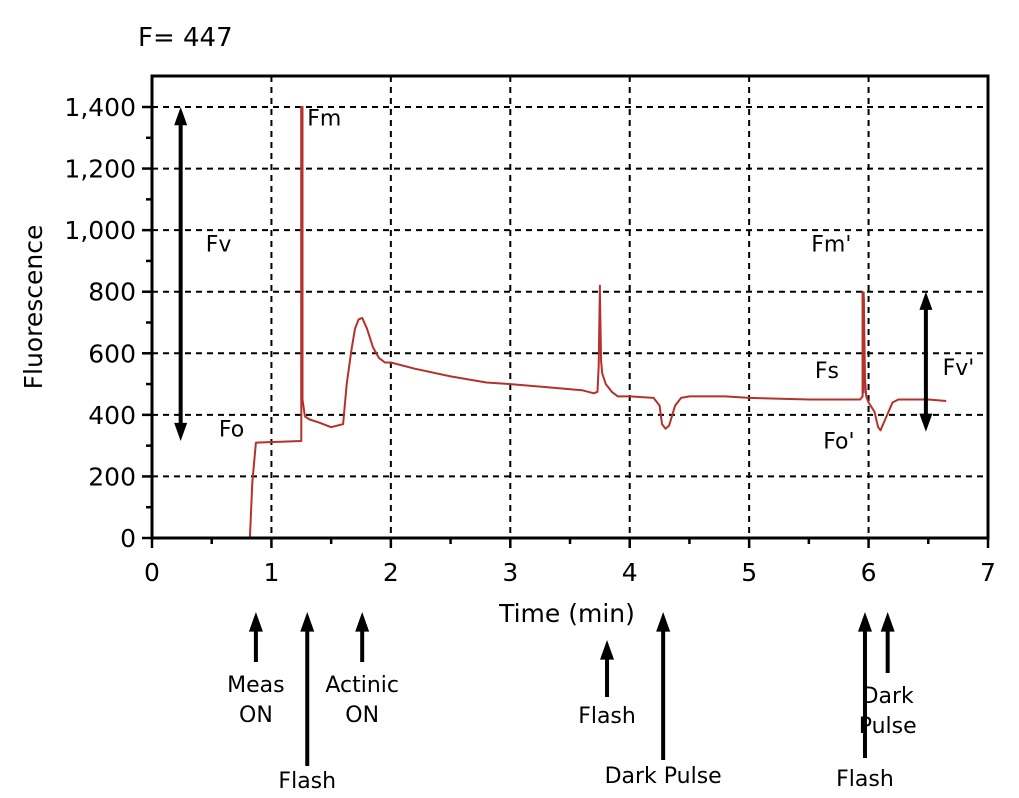 The width and height of the screenshot is (1019, 798). I want to click on x-tick-label: 4, so click(630, 572).